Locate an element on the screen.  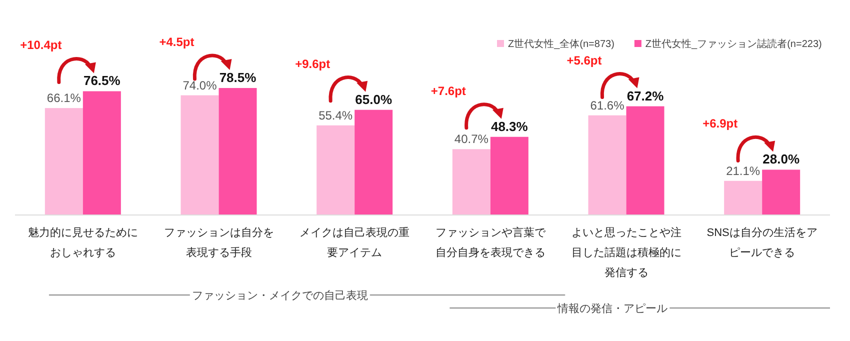
x-tick-label: ファッションや言葉で自分自身を表現できる is located at coordinates (490, 242).